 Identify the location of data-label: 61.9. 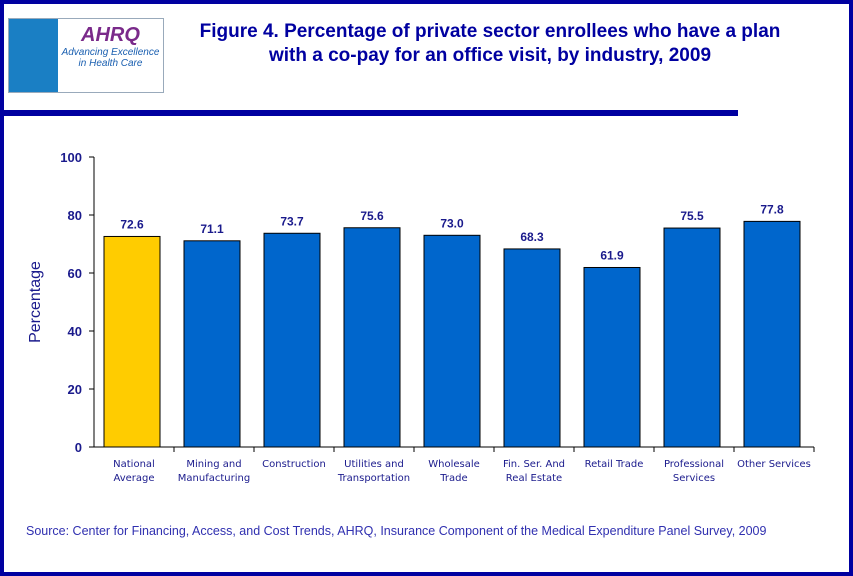
(612, 255).